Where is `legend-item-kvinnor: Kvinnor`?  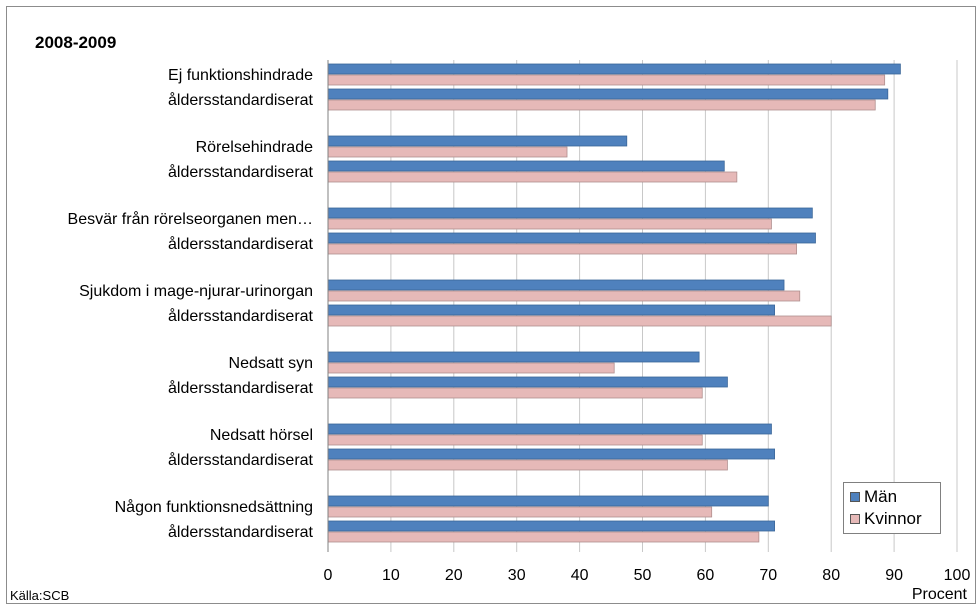
legend-item-kvinnor: Kvinnor is located at coordinates (892, 519).